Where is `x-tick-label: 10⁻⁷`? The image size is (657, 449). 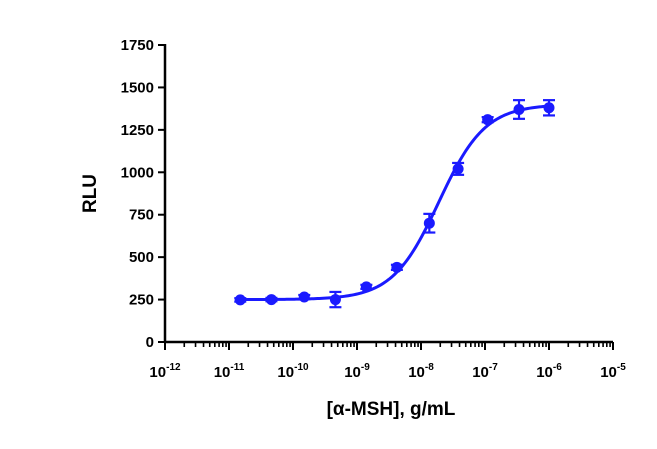
x-tick-label: 10⁻⁷ is located at coordinates (485, 371).